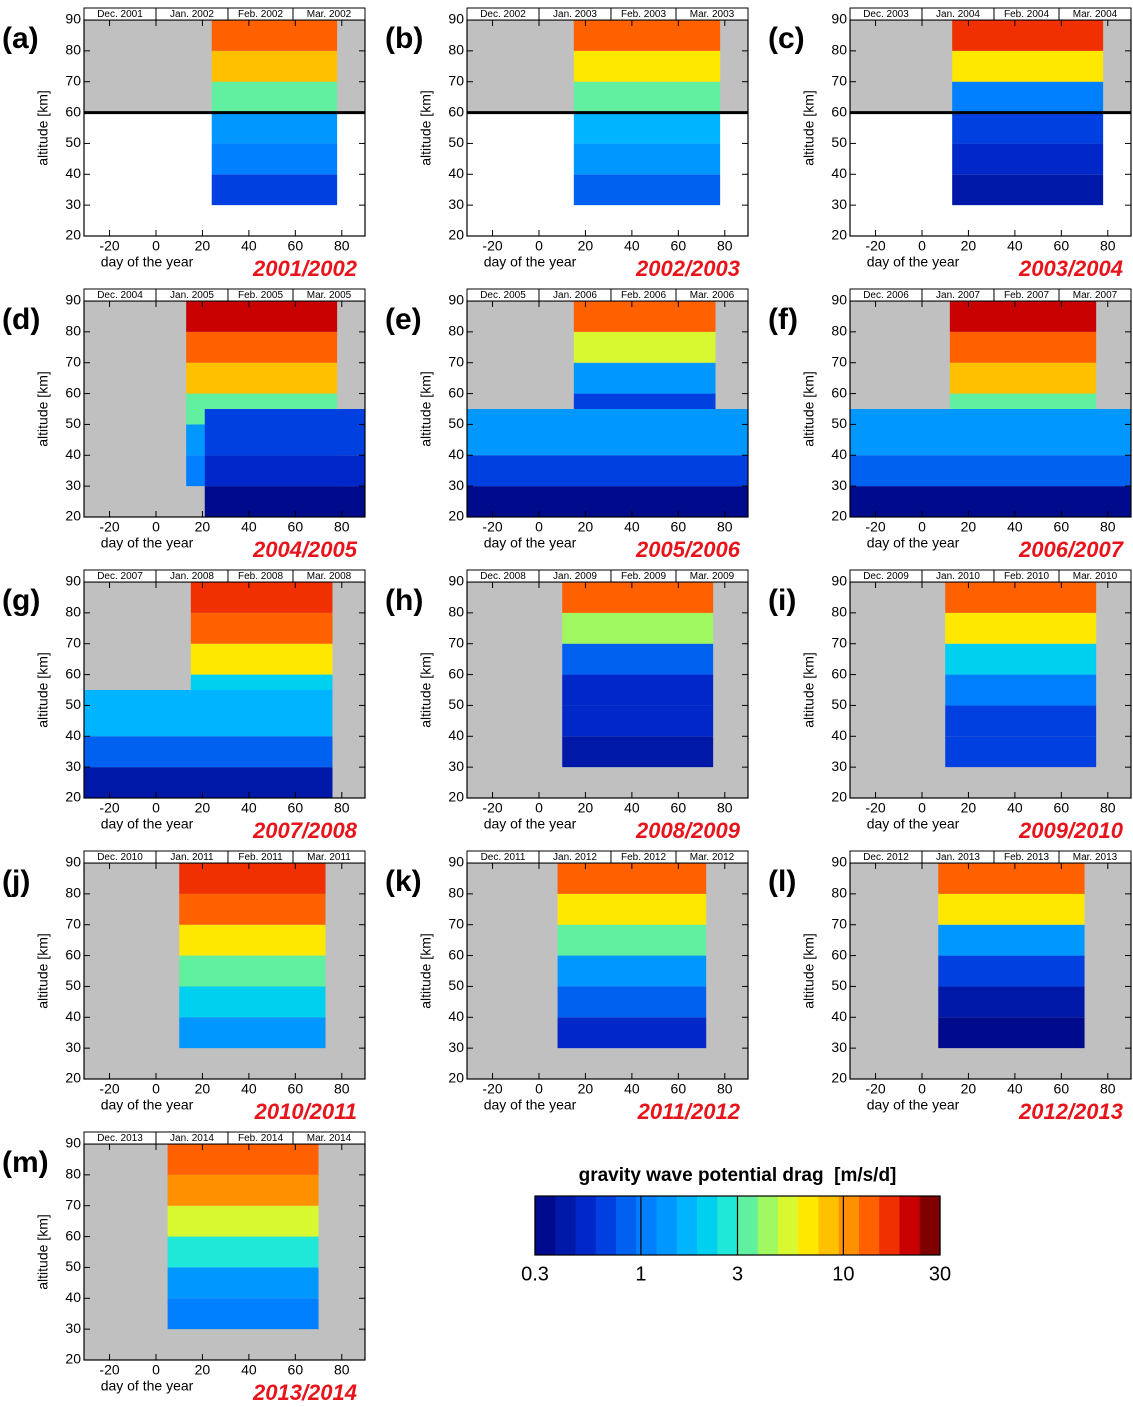  What do you see at coordinates (503, 857) in the screenshot?
I see `month-label: Dec. 2011` at bounding box center [503, 857].